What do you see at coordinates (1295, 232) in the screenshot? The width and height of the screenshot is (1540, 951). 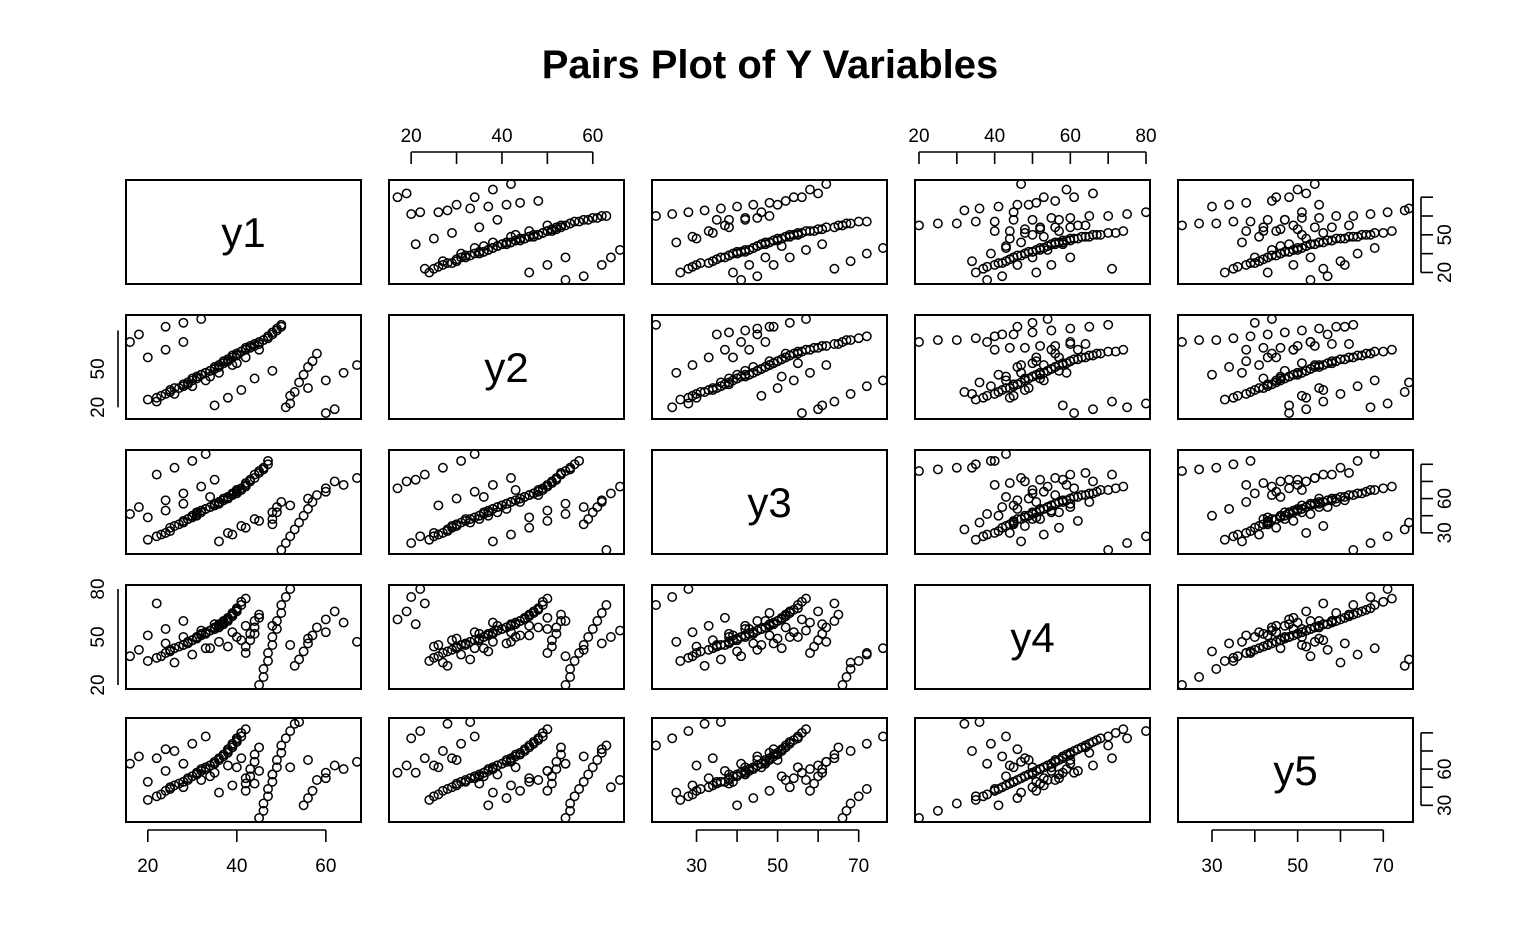 I see `panel-frame` at bounding box center [1295, 232].